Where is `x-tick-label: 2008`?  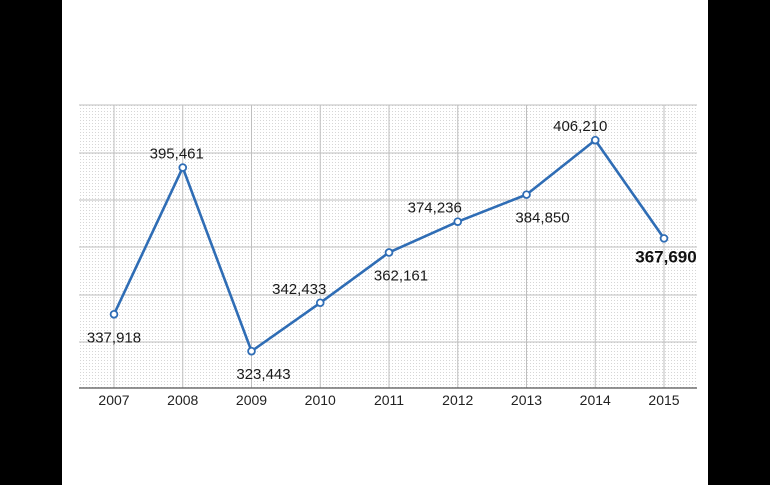 x-tick-label: 2008 is located at coordinates (182, 400).